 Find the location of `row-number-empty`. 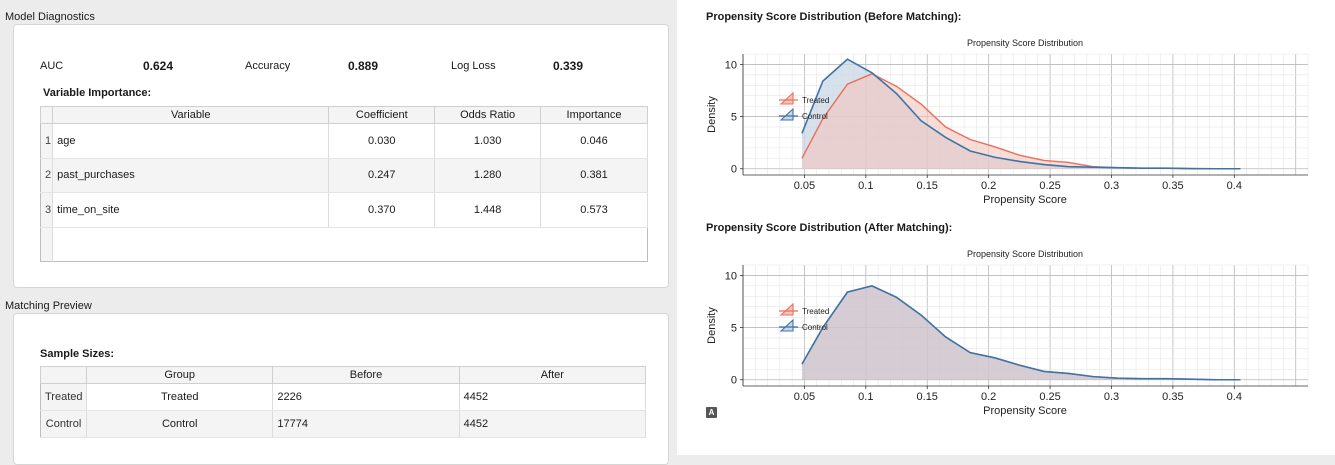

row-number-empty is located at coordinates (47, 244).